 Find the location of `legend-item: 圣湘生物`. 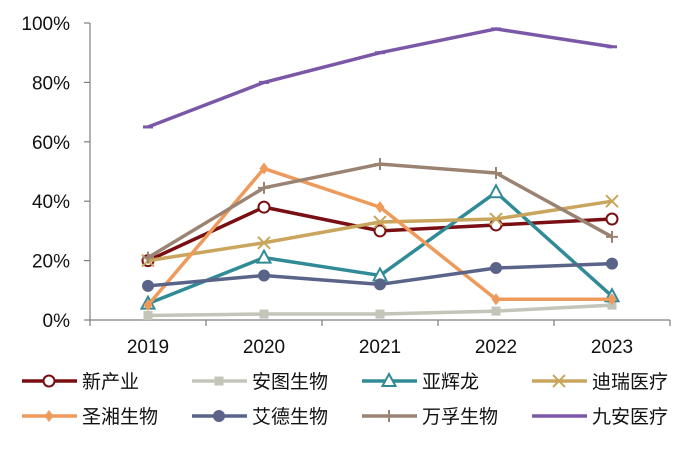

legend-item: 圣湘生物 is located at coordinates (90, 417).